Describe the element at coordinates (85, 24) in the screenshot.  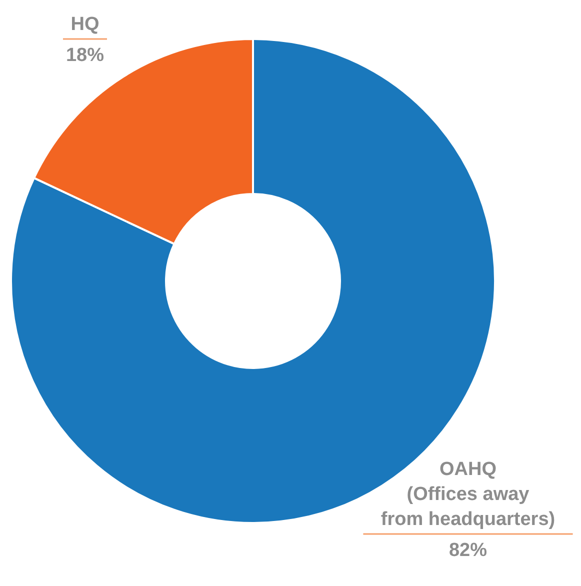
I see `slice-label: HQ` at that location.